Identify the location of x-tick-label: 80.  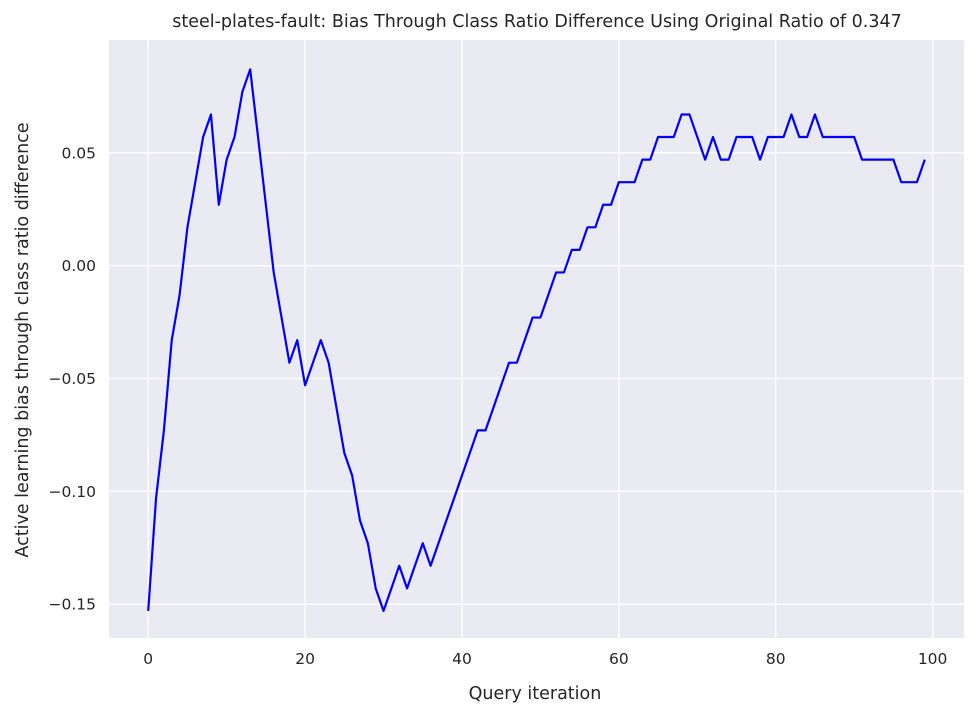
(776, 659).